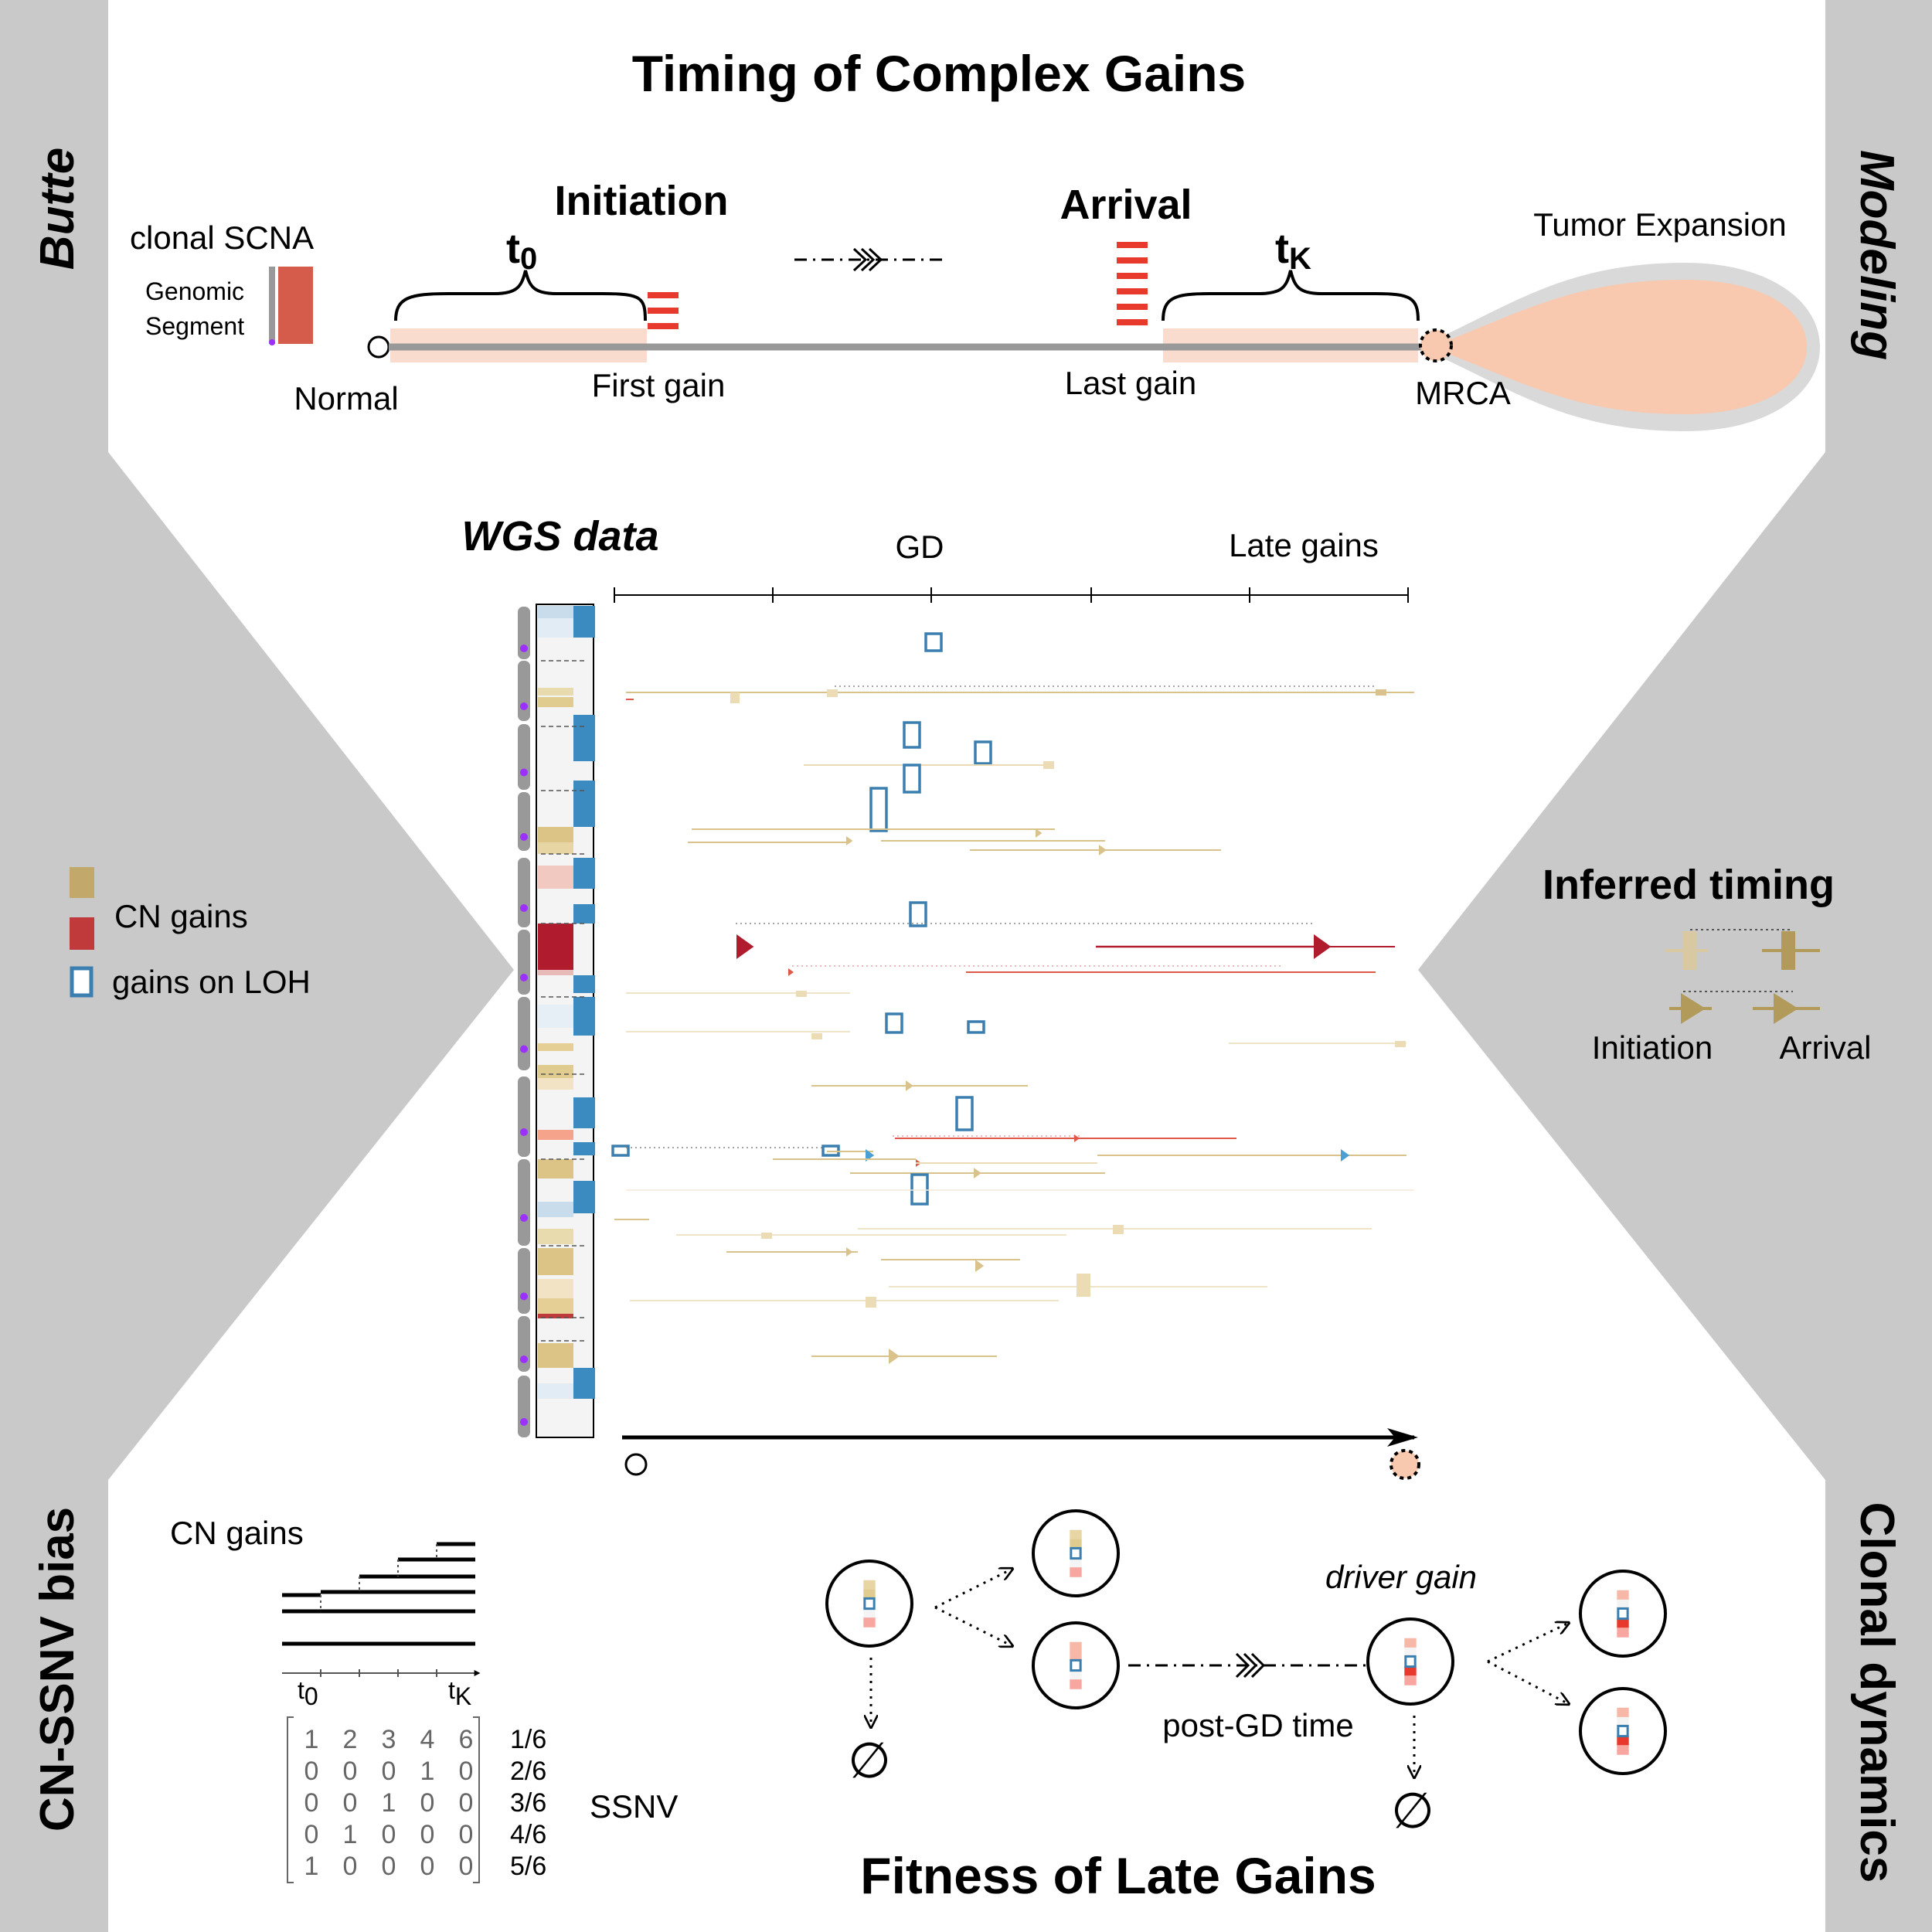 This screenshot has width=1932, height=1932. What do you see at coordinates (1403, 1438) in the screenshot?
I see `wgs-time-arrowhead` at bounding box center [1403, 1438].